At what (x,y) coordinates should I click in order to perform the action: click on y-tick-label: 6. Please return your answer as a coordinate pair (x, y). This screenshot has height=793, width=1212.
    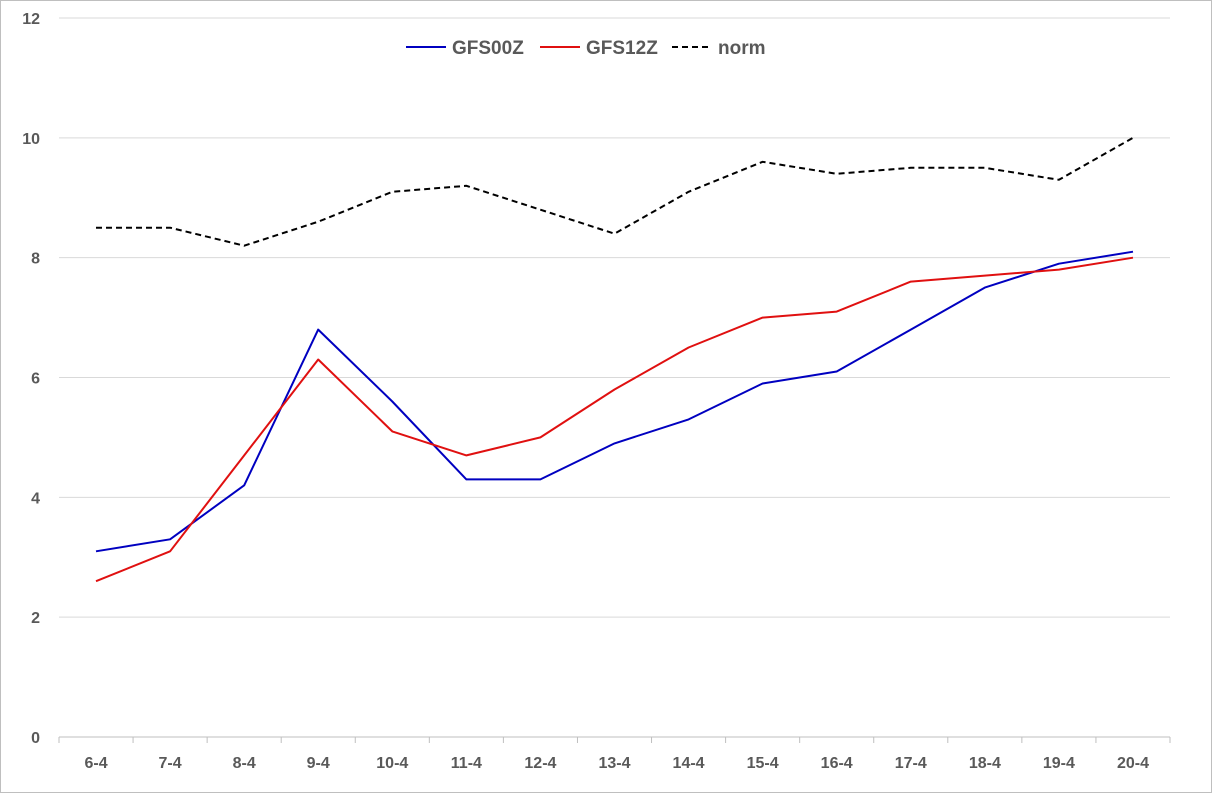
    Looking at the image, I should click on (35, 379).